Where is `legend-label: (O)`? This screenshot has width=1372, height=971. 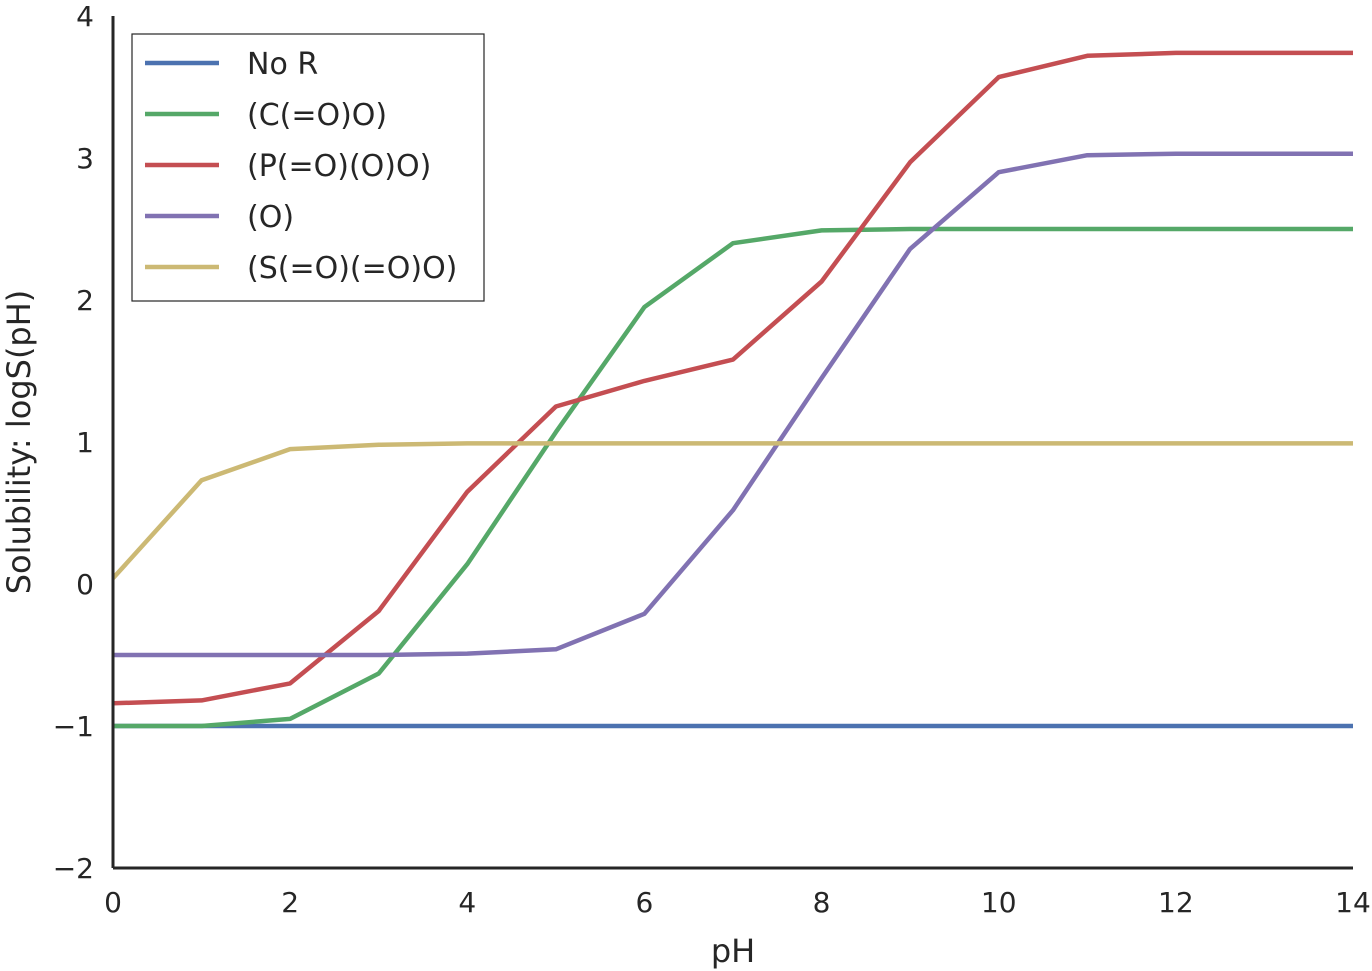
legend-label: (O) is located at coordinates (270, 217).